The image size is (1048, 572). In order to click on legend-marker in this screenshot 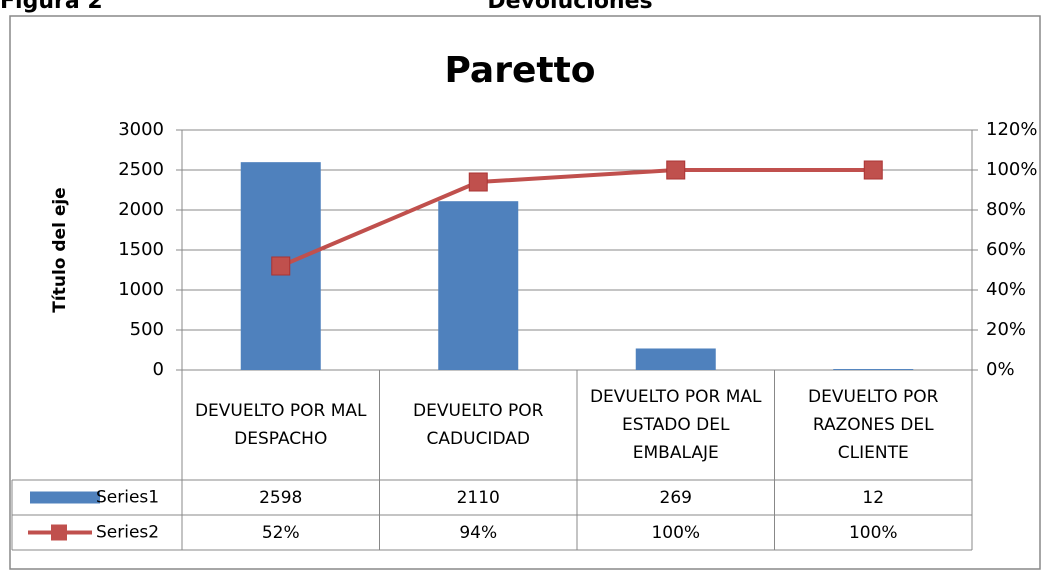, I will do `click(59, 532)`.